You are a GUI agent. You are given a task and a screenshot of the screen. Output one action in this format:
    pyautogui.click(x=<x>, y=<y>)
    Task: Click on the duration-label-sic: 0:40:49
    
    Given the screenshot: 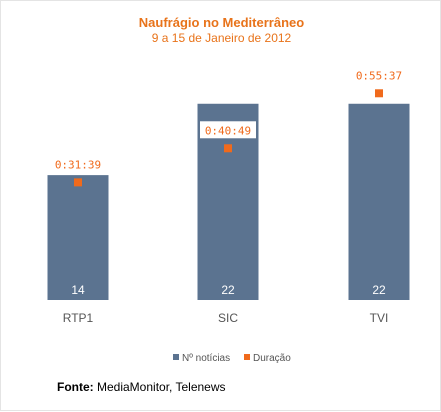 What is the action you would take?
    pyautogui.click(x=228, y=130)
    